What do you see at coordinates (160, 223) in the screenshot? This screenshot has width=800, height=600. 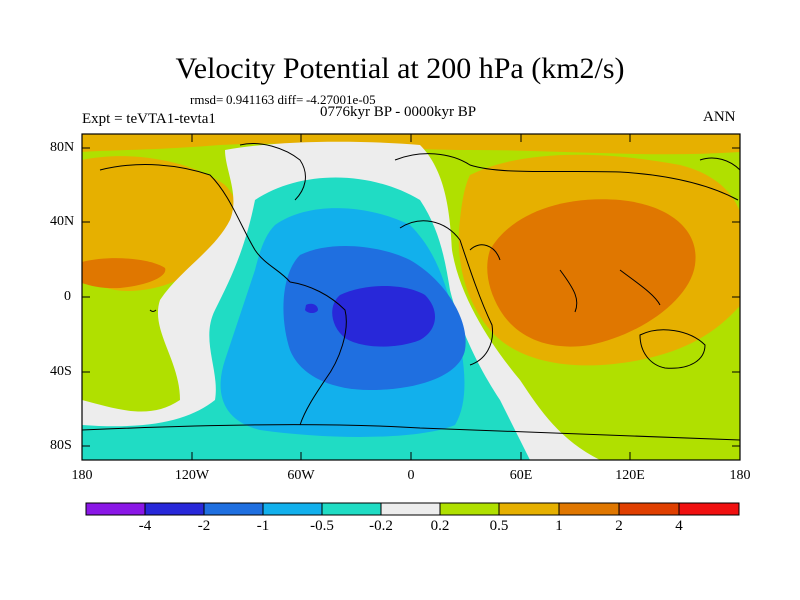 I see `contour-level-0.5-1-west` at bounding box center [160, 223].